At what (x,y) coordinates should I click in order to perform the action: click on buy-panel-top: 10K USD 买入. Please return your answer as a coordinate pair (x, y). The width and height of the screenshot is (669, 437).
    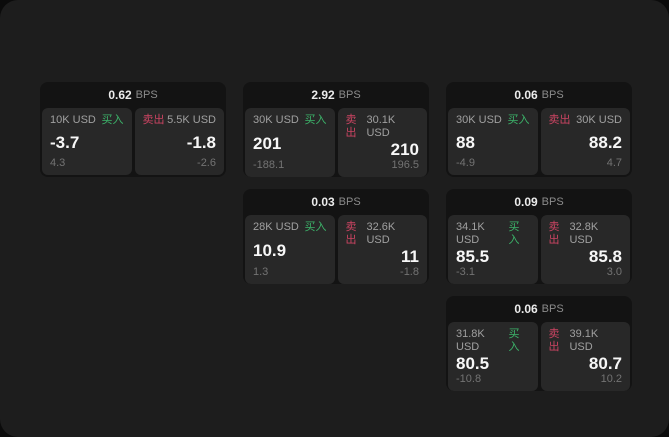
    Looking at the image, I should click on (87, 120).